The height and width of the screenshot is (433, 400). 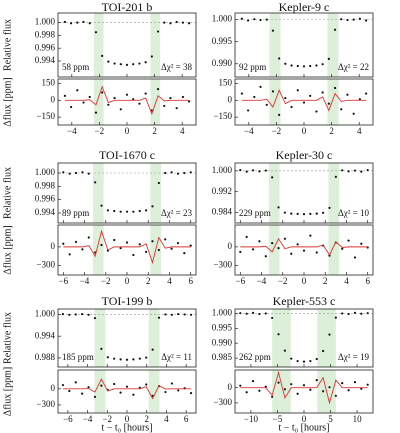 What do you see at coordinates (75, 67) in the screenshot?
I see `noise-annotation: 58 ppm` at bounding box center [75, 67].